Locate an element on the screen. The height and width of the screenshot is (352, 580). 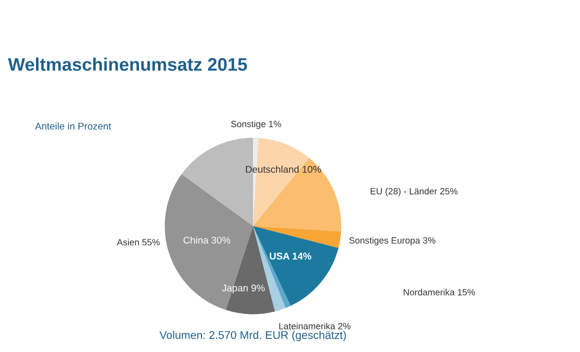
text: Anteile in Prozent is located at coordinates (73, 126).